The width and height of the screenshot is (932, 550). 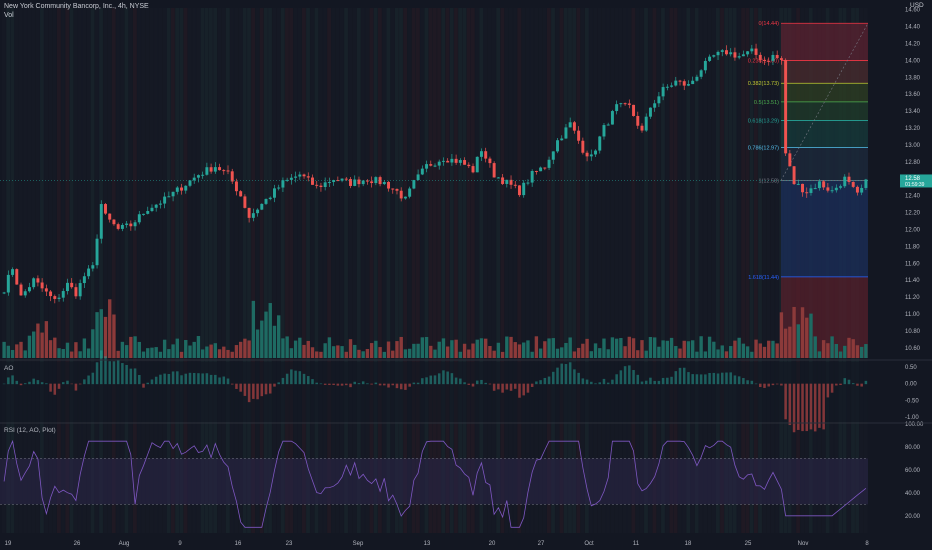 I want to click on fib-level-label: 0.236(14.00), so click(x=763, y=61).